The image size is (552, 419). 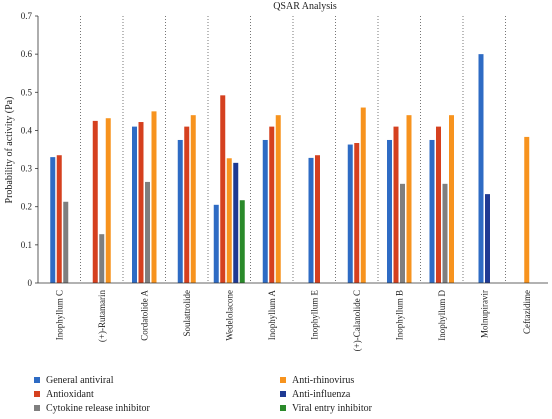 What do you see at coordinates (98, 408) in the screenshot?
I see `legend-label: Cytokine release inhibitor` at bounding box center [98, 408].